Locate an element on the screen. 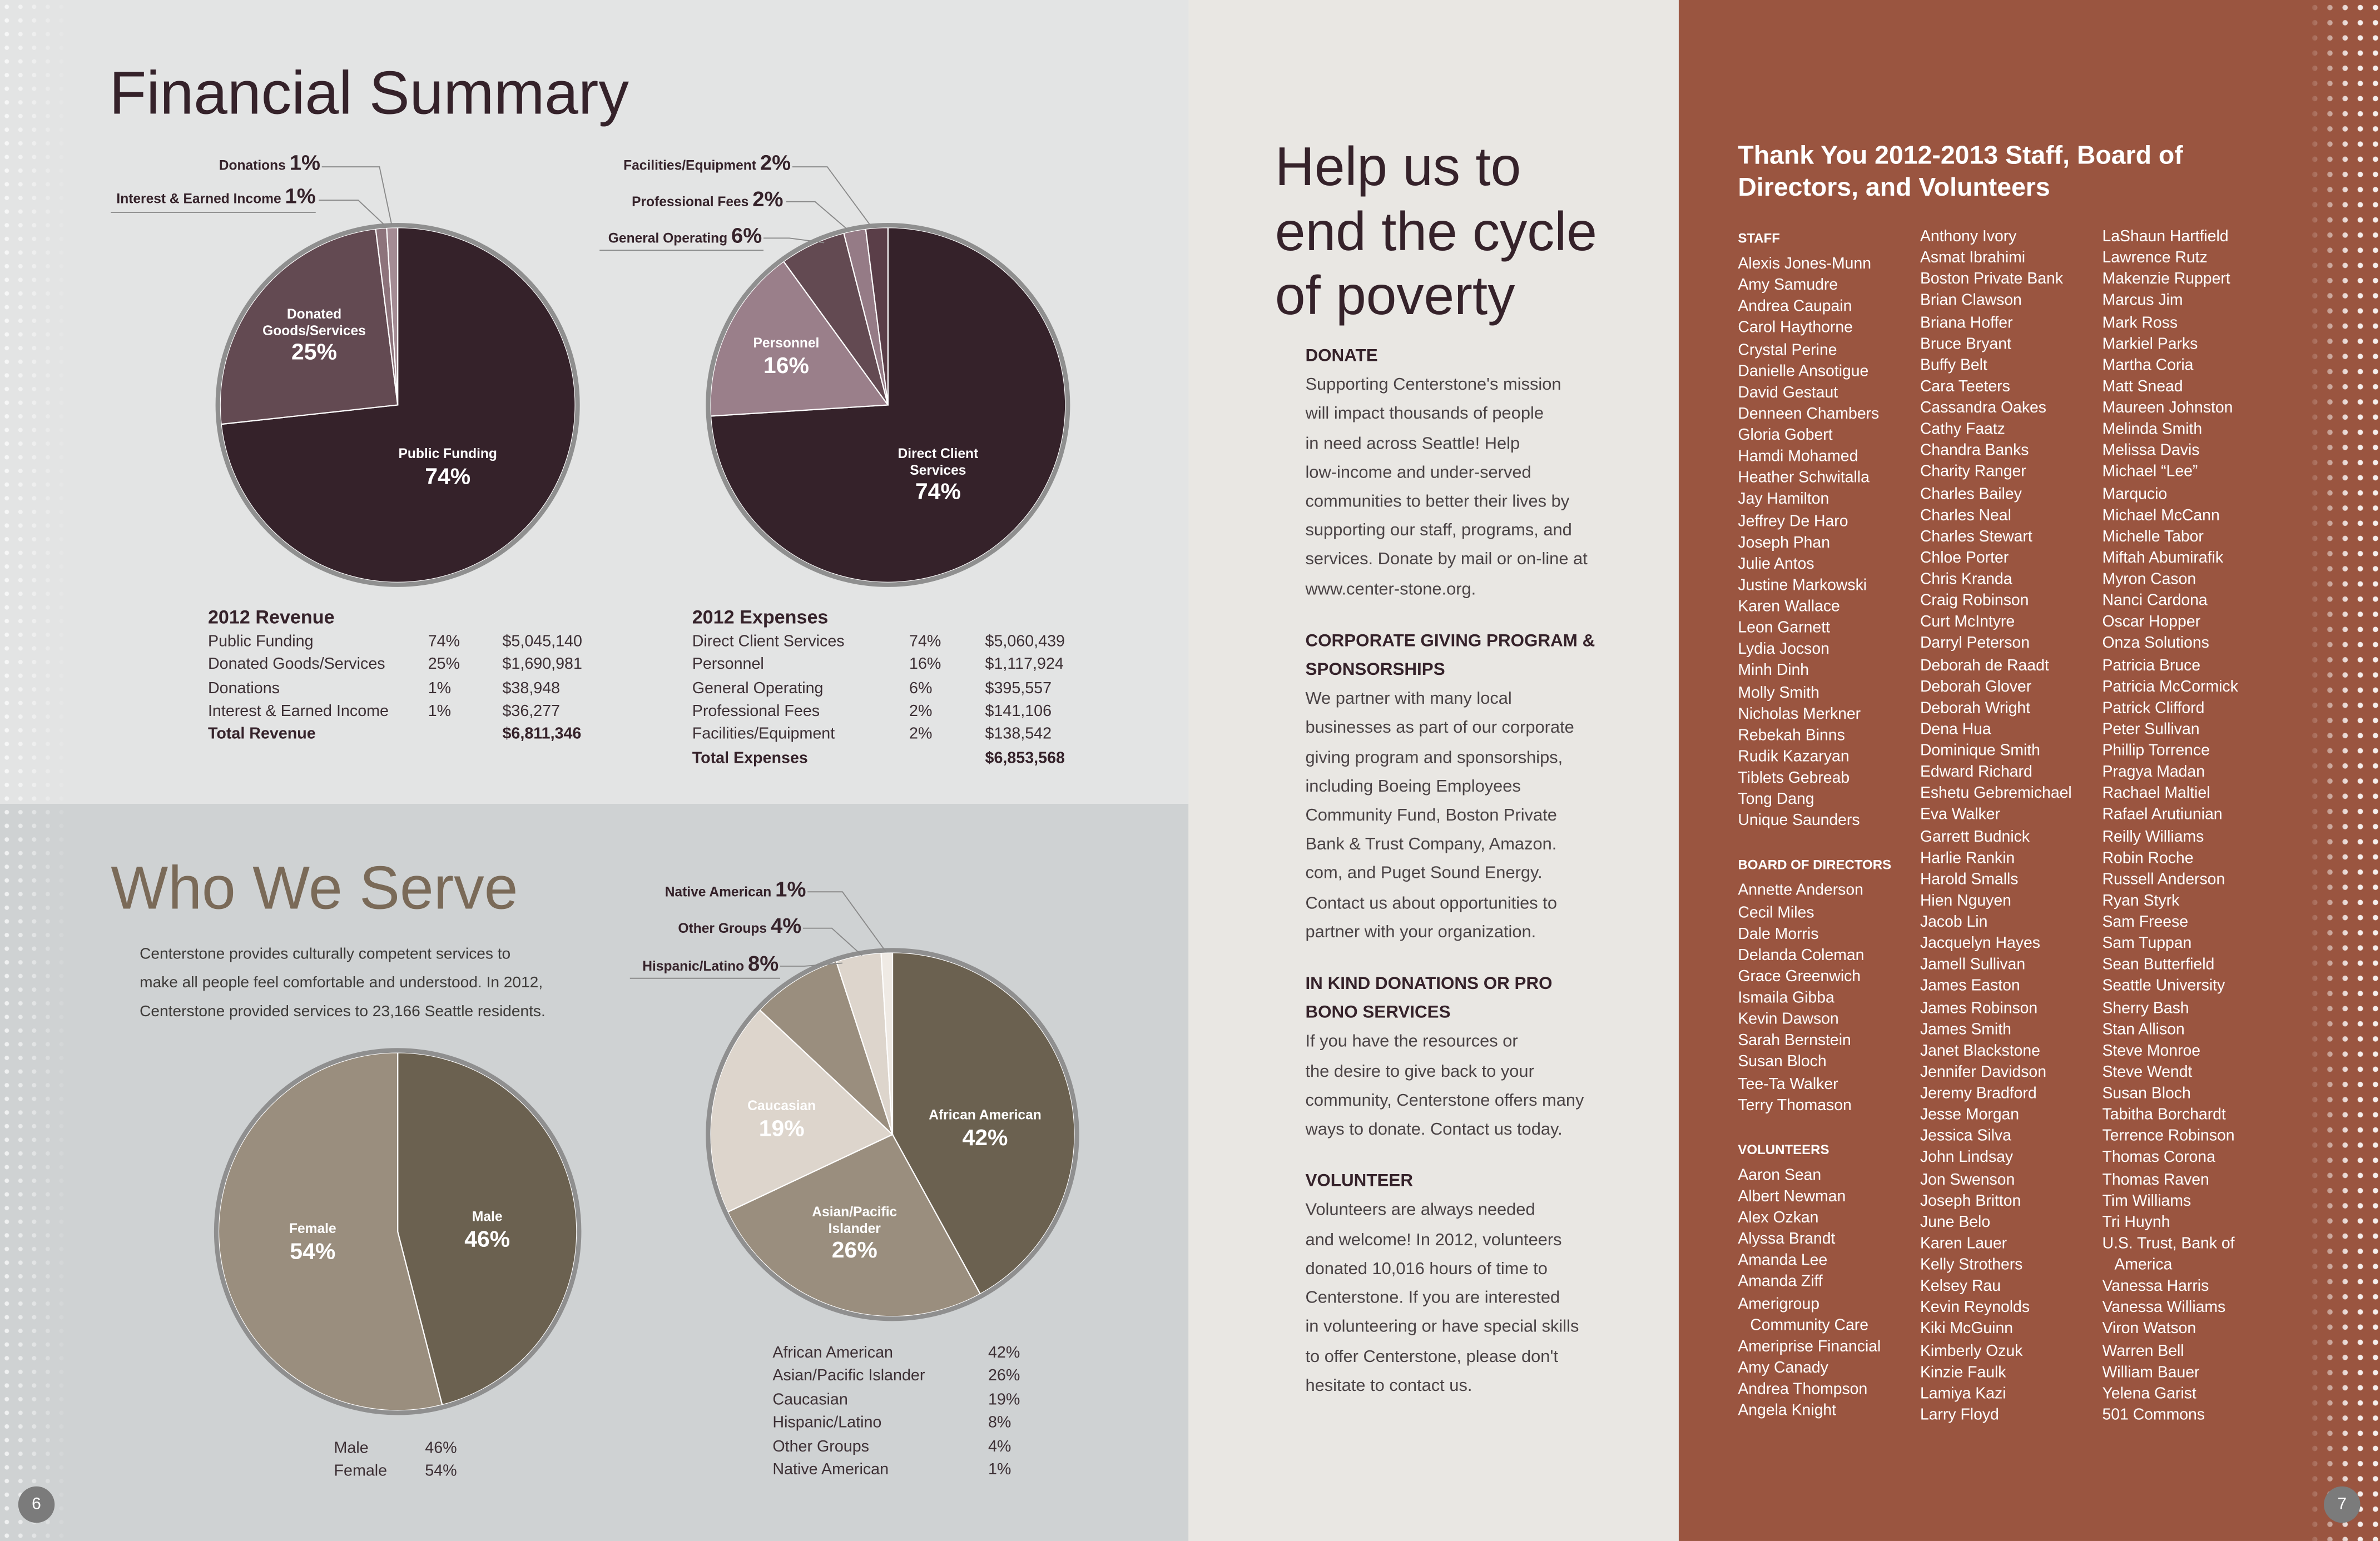 Image resolution: width=2380 pixels, height=1541 pixels. gender-pie-slice-female is located at coordinates (330, 1231).